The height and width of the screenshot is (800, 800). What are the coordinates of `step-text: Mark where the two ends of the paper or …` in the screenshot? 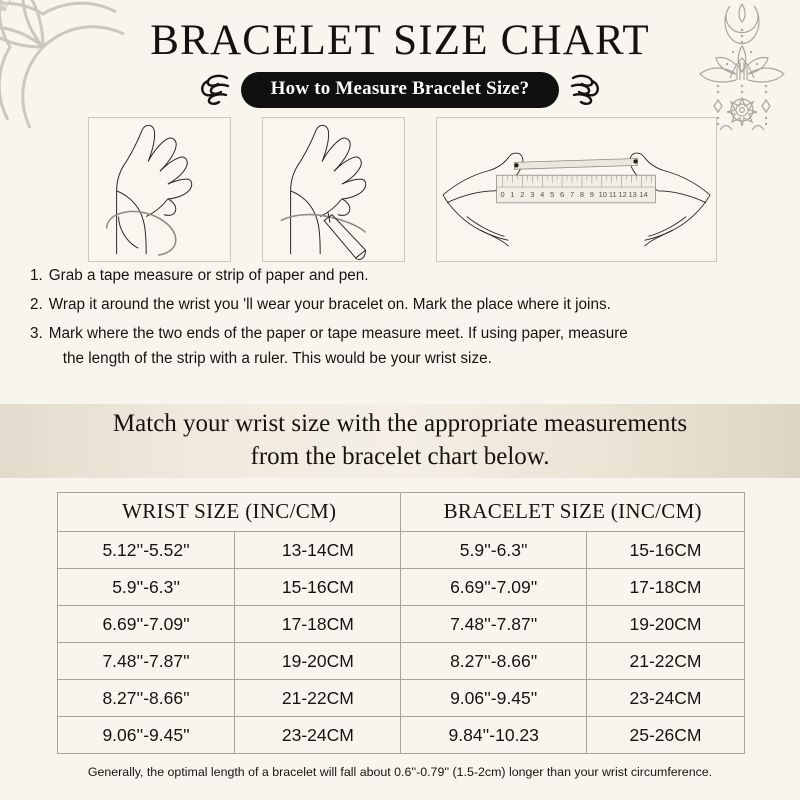 It's located at (411, 346).